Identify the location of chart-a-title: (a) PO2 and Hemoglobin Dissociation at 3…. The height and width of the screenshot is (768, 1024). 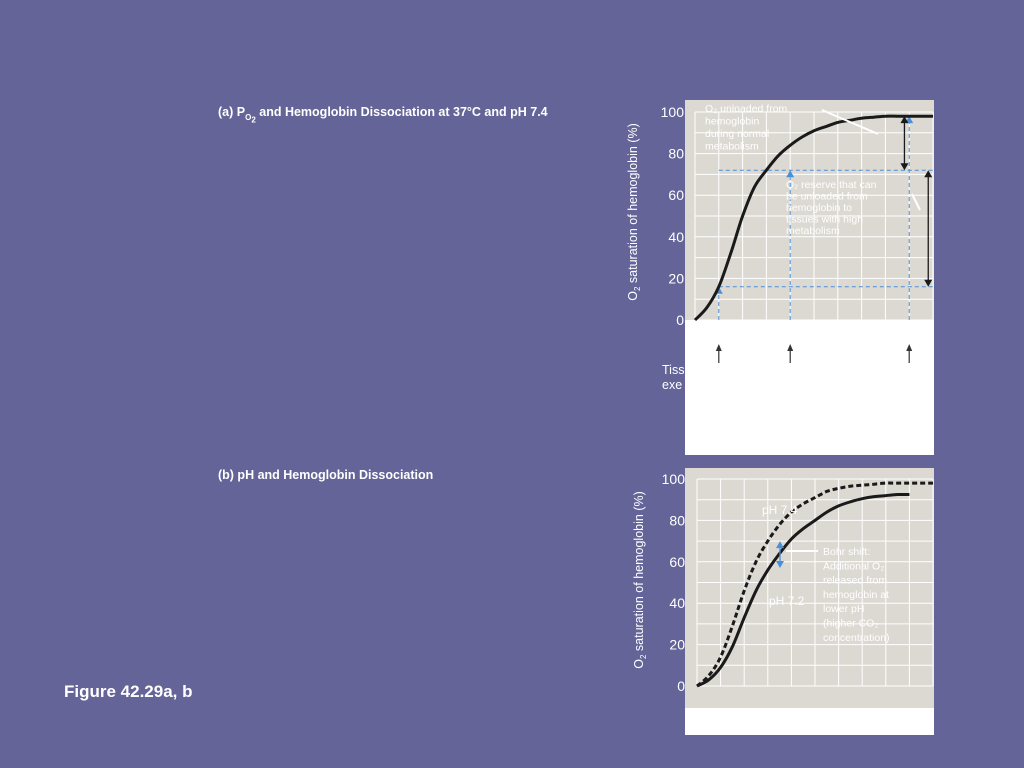
(383, 115).